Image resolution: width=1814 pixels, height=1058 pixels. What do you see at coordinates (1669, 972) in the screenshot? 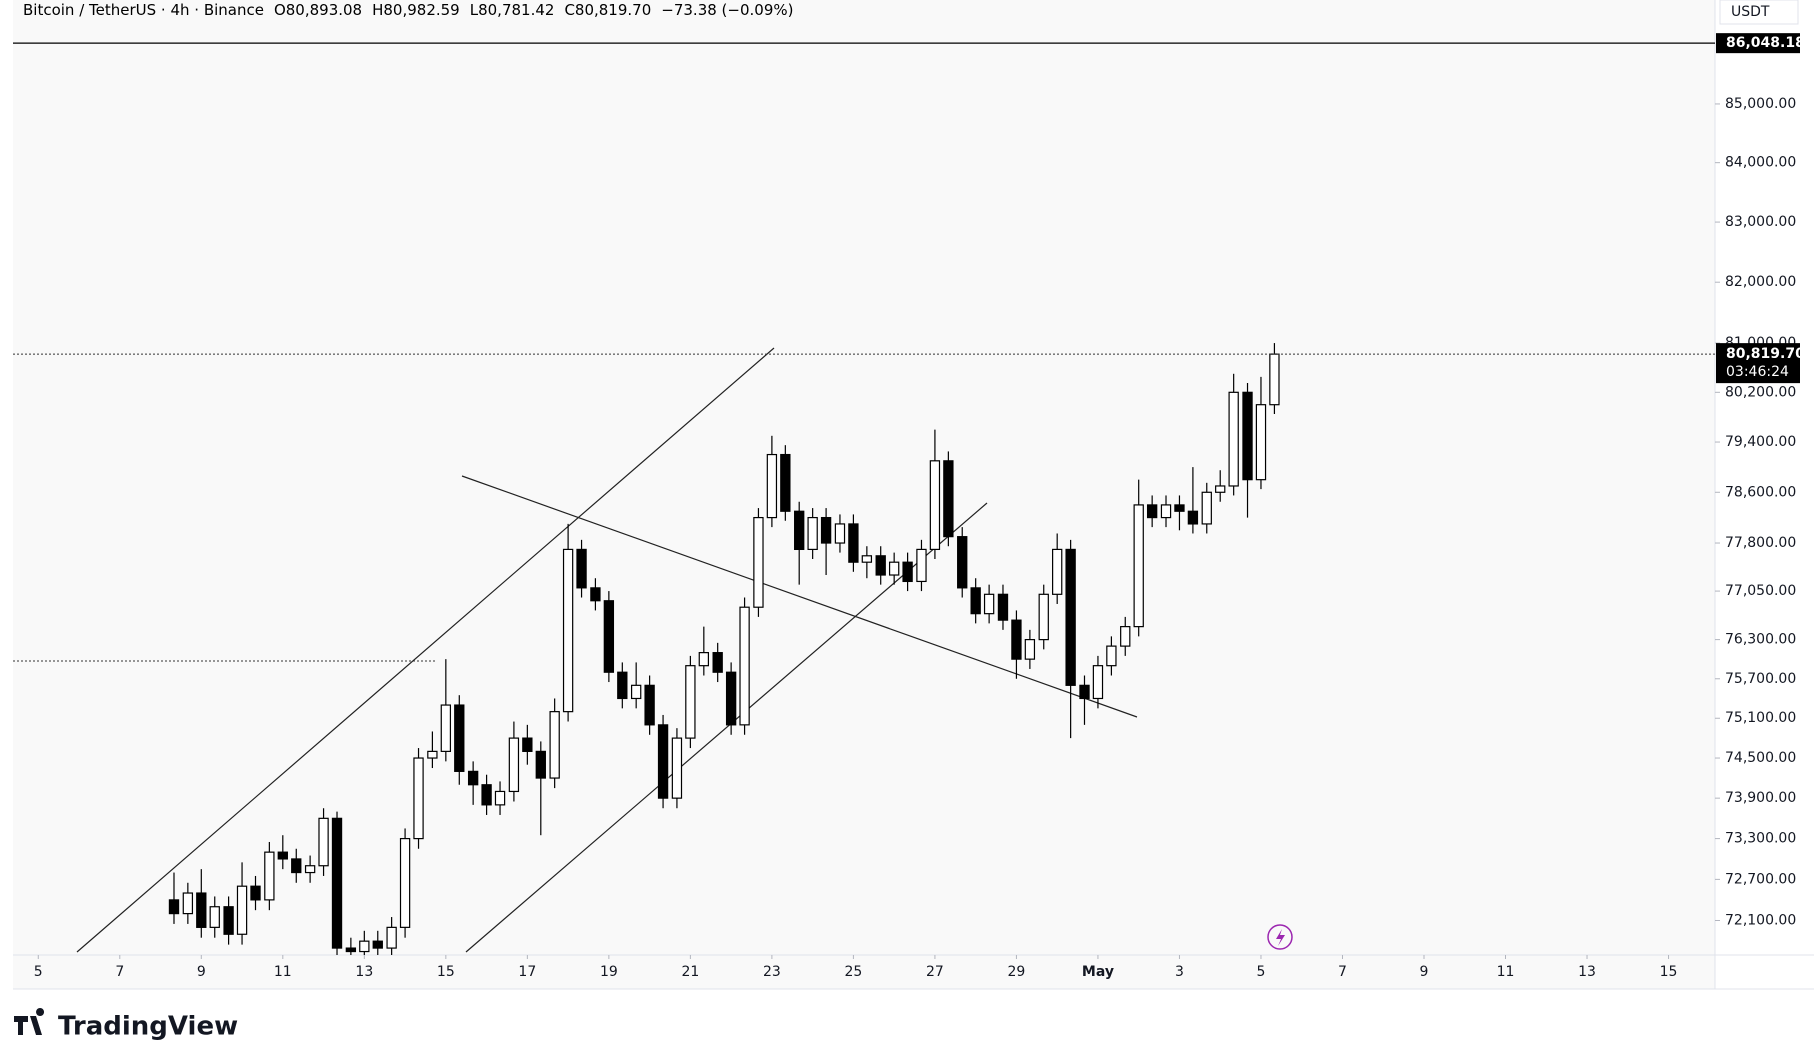
I see `x-tick-label: 15` at bounding box center [1669, 972].